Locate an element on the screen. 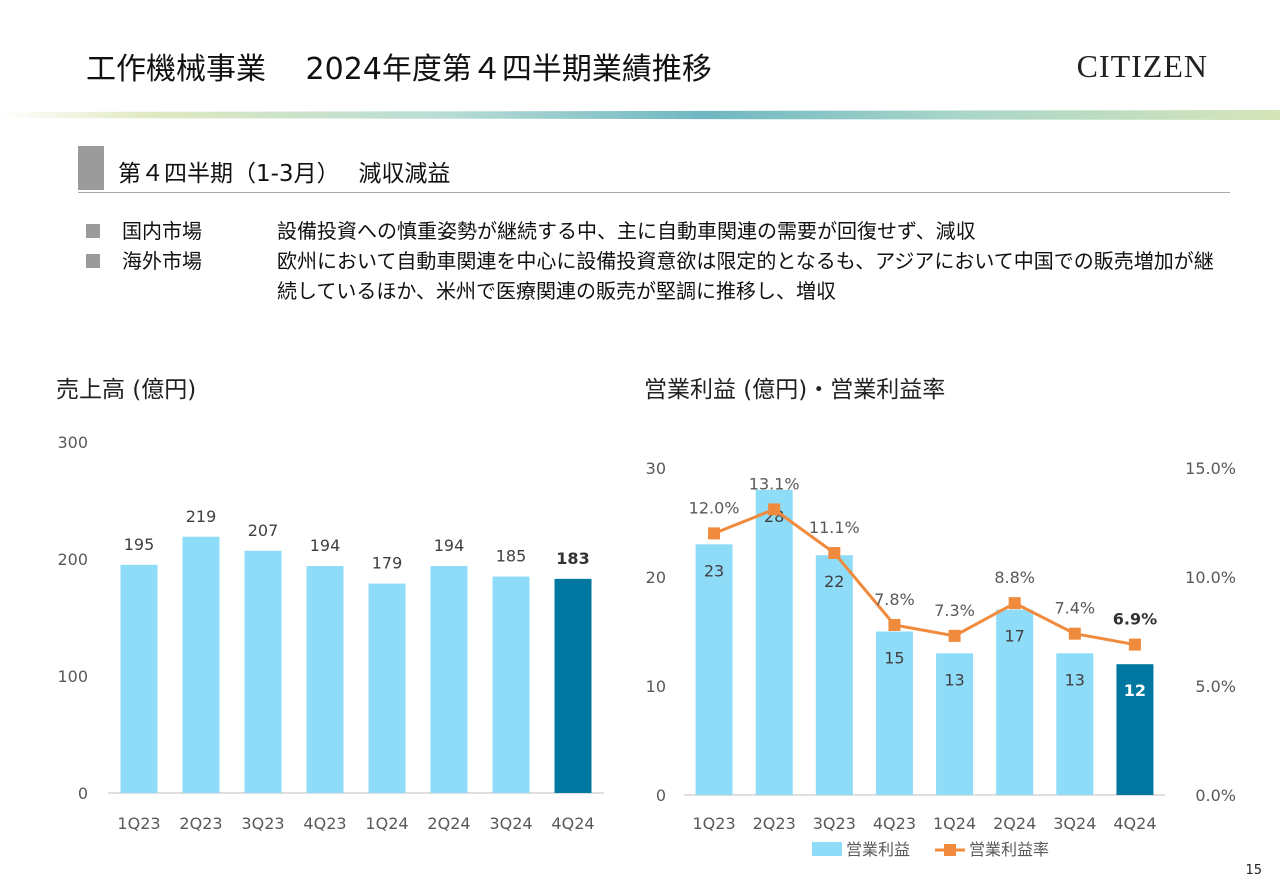  sales-data-label: 219 is located at coordinates (201, 516).